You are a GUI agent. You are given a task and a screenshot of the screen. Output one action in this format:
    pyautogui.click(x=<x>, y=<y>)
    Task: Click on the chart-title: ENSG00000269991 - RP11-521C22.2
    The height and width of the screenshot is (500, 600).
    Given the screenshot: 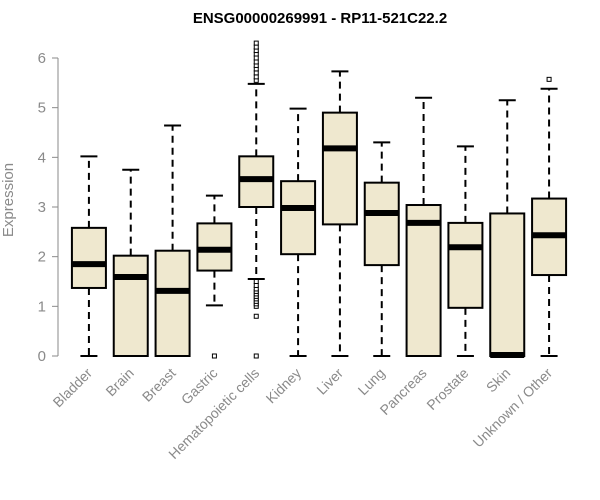 What is the action you would take?
    pyautogui.click(x=320, y=18)
    